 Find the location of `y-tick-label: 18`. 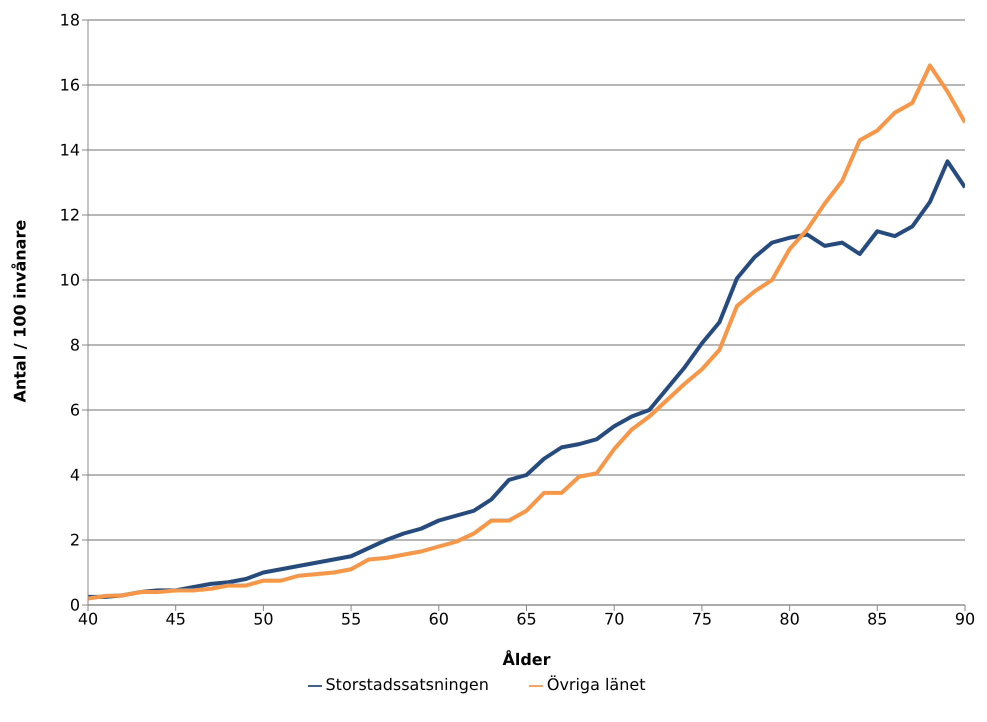

y-tick-label: 18 is located at coordinates (70, 20).